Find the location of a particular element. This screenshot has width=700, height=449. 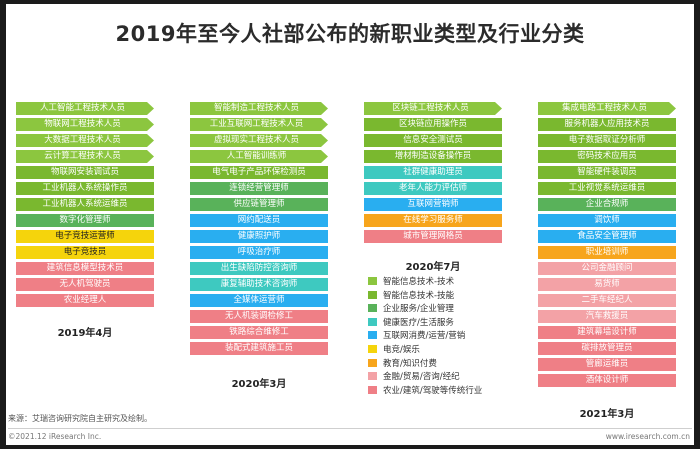

job-tag: 网约配送员 is located at coordinates (259, 220).